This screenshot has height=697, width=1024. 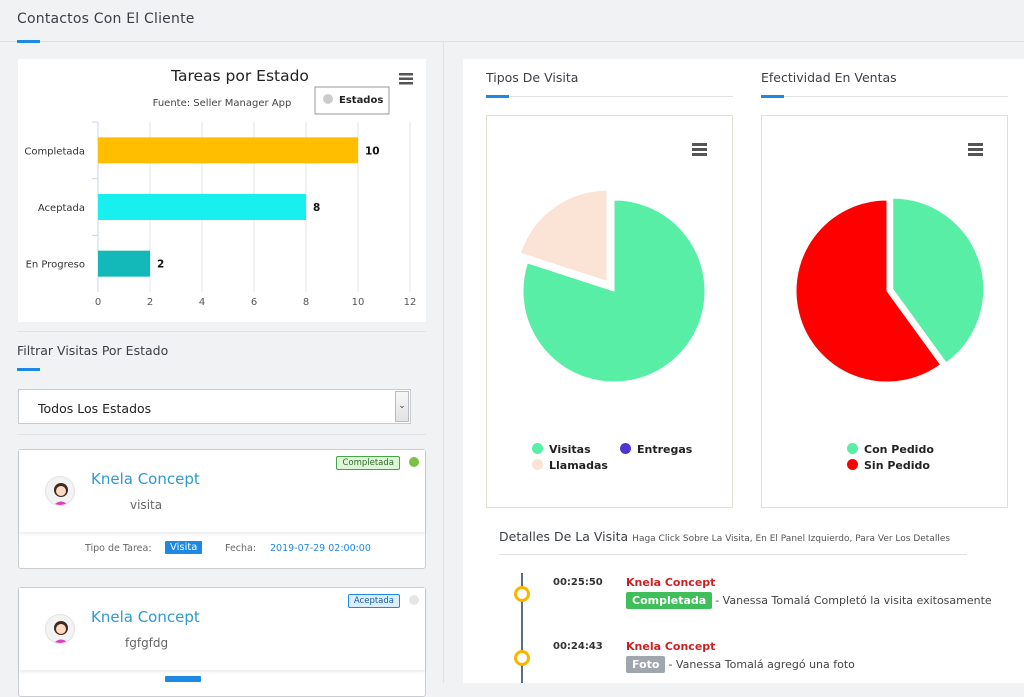 I want to click on legend-item-con-pedido: Con Pedido, so click(x=890, y=449).